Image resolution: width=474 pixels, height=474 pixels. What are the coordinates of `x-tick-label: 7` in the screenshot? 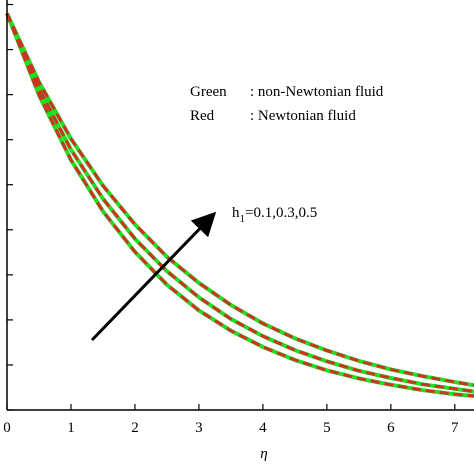 It's located at (455, 428).